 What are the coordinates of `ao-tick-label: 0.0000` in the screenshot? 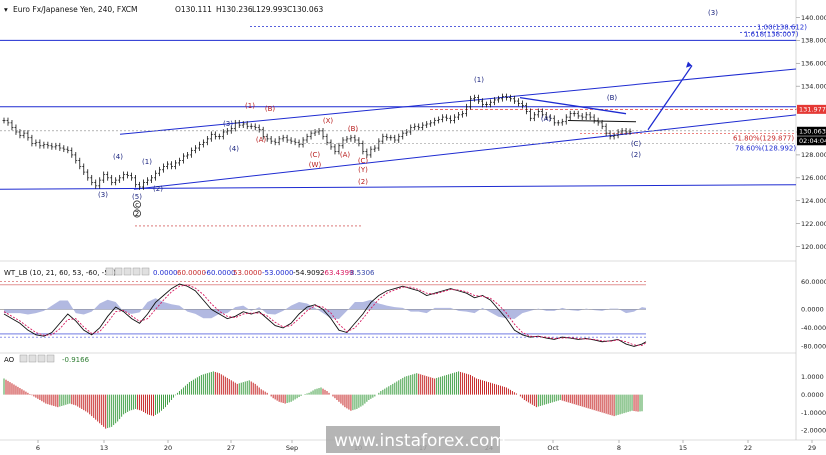 It's located at (812, 395).